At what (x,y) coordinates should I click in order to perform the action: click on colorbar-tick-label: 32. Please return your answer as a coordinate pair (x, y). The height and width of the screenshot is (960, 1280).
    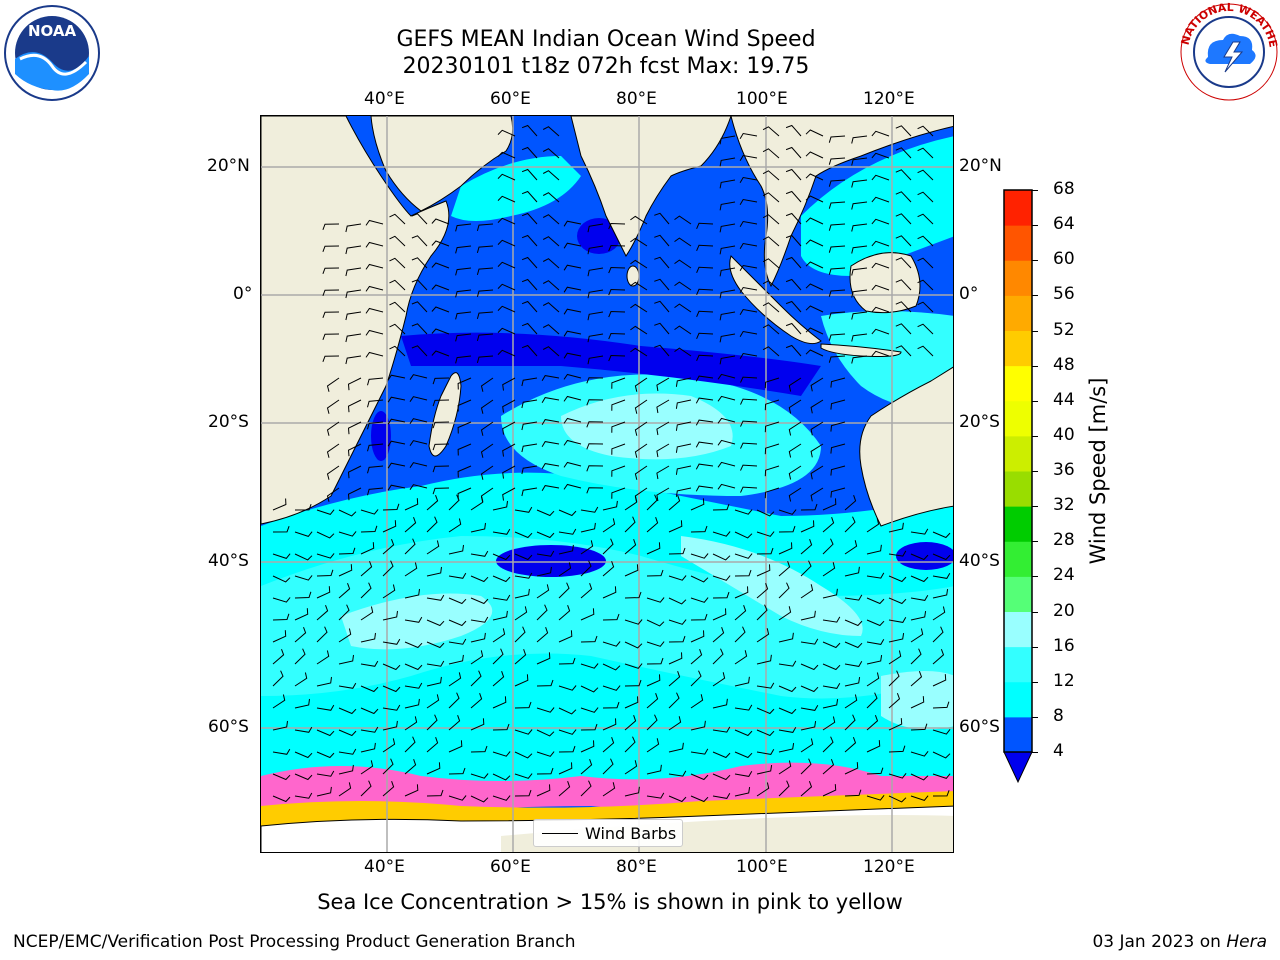
    Looking at the image, I should click on (1064, 505).